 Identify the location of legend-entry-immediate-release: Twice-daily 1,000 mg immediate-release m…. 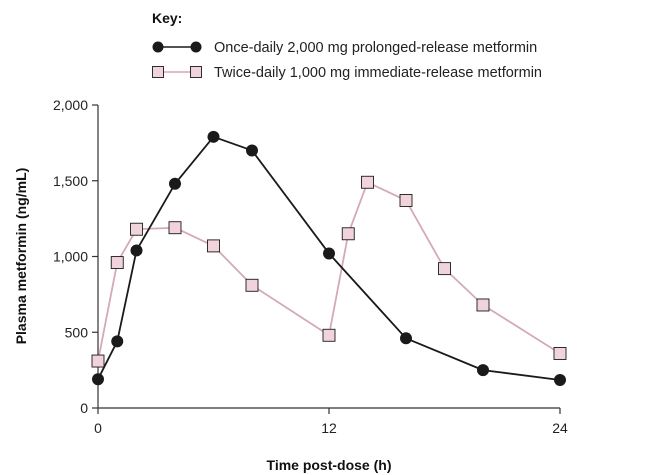
(347, 73).